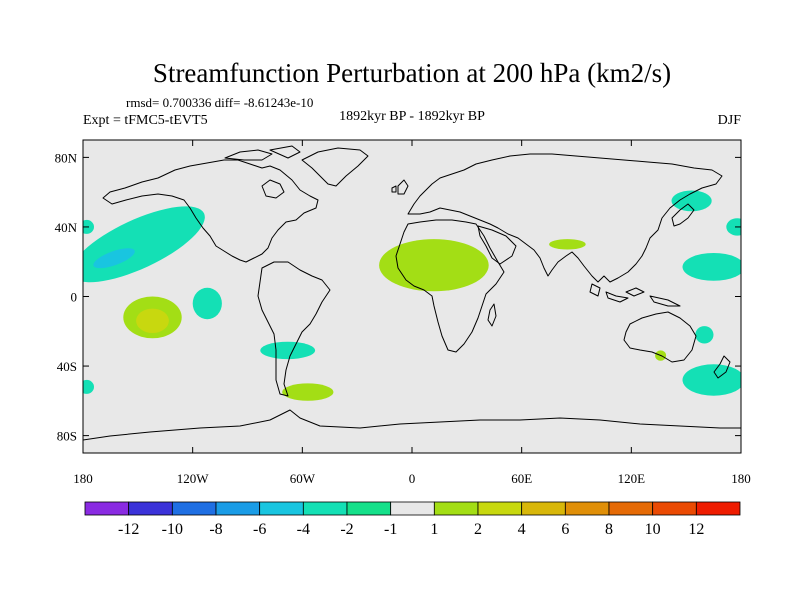 The width and height of the screenshot is (800, 600). Describe the element at coordinates (273, 189) in the screenshot. I see `coastline-hudson-bay` at that location.